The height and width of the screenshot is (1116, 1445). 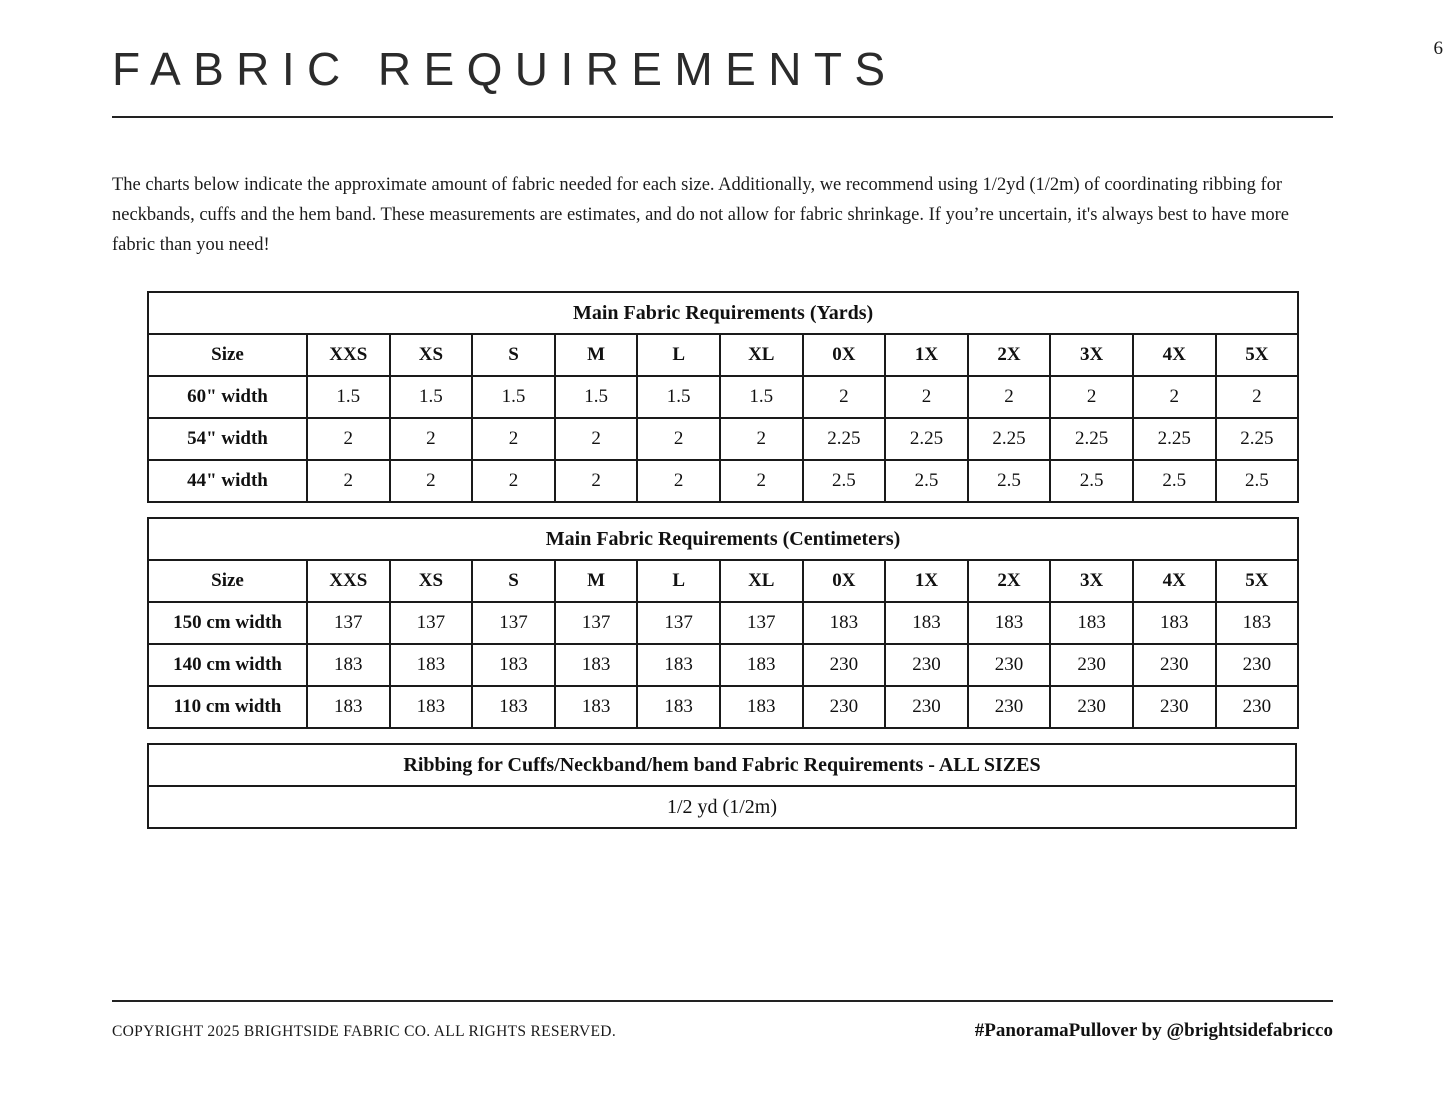 I want to click on page-number: 6, so click(x=1438, y=48).